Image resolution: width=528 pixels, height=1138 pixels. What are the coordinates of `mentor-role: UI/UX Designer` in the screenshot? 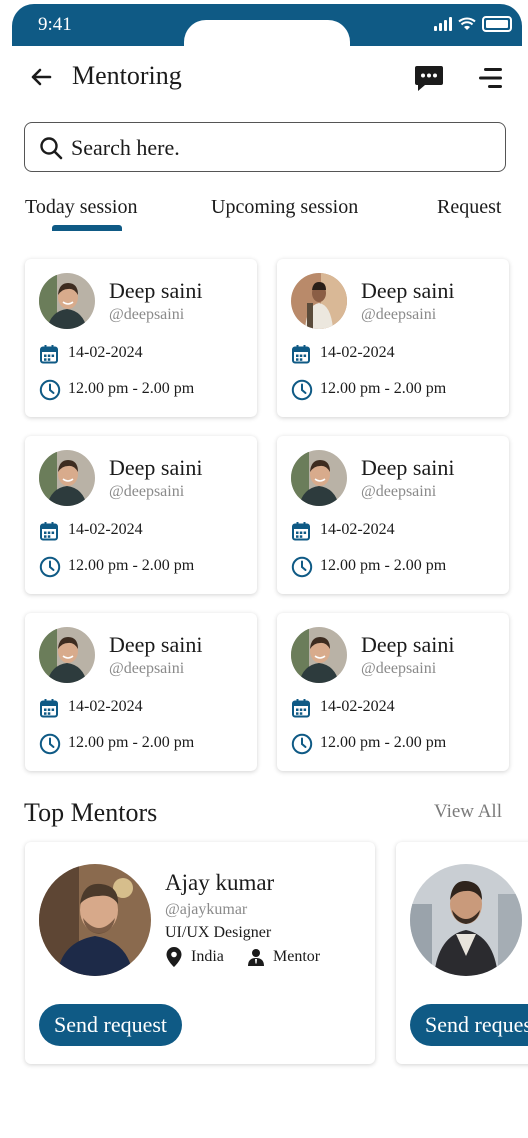 It's located at (218, 932).